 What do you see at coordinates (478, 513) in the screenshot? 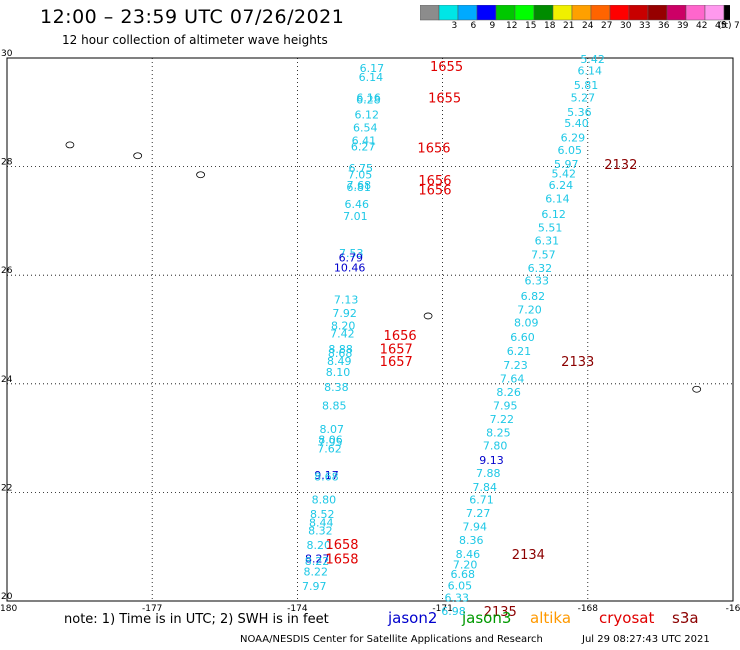
I see `wave-height-label: 7.27` at bounding box center [478, 513].